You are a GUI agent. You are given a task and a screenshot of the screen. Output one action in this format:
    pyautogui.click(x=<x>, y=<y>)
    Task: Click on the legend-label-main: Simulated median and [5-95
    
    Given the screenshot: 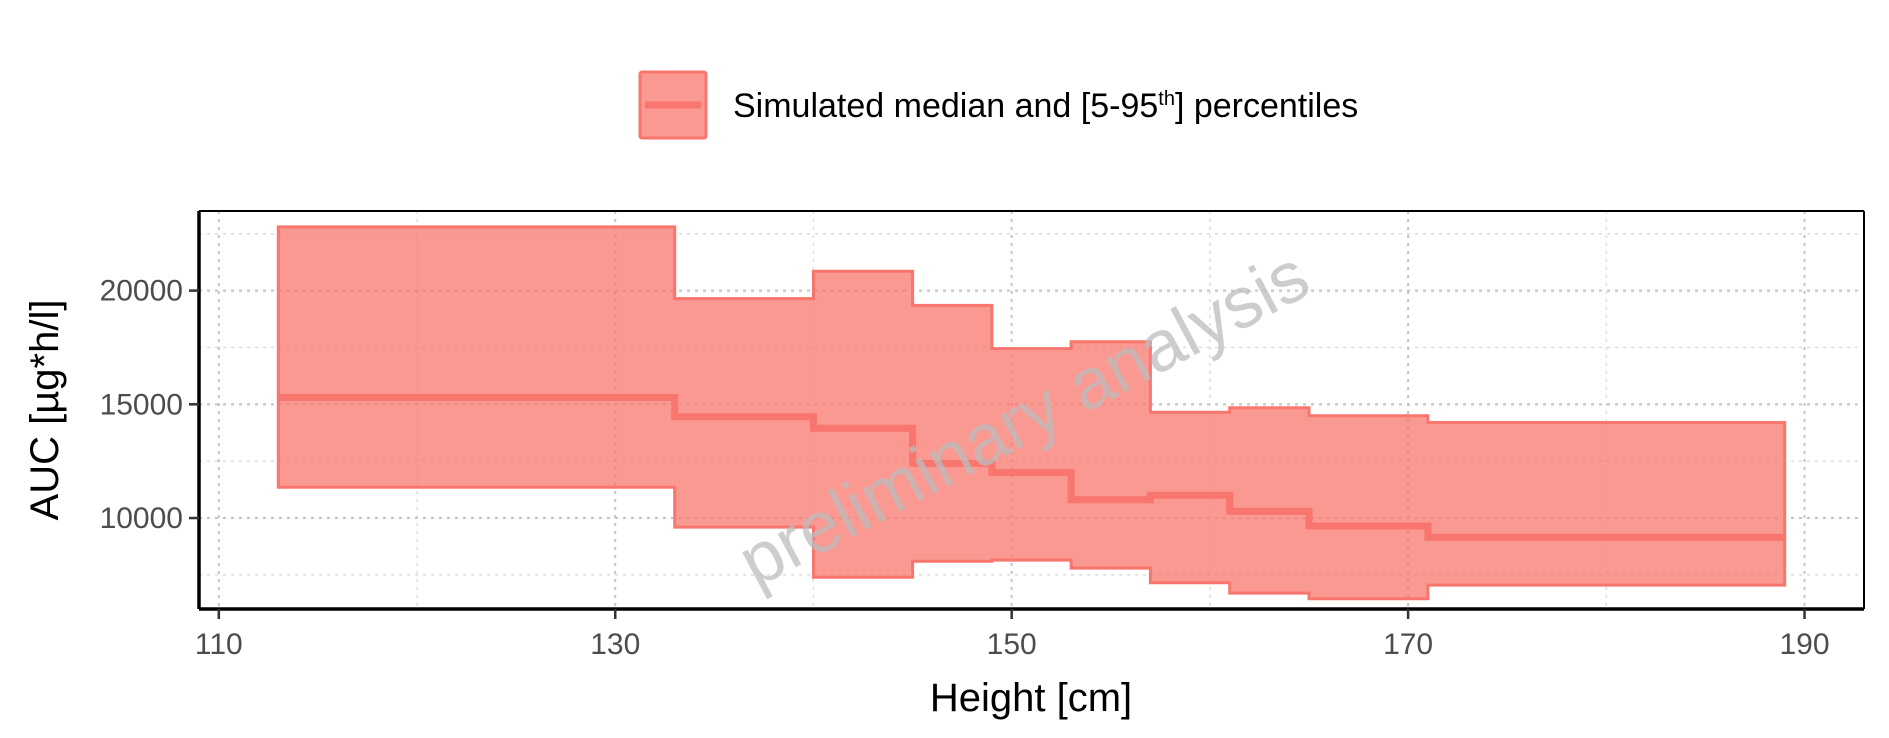 What is the action you would take?
    pyautogui.click(x=945, y=106)
    